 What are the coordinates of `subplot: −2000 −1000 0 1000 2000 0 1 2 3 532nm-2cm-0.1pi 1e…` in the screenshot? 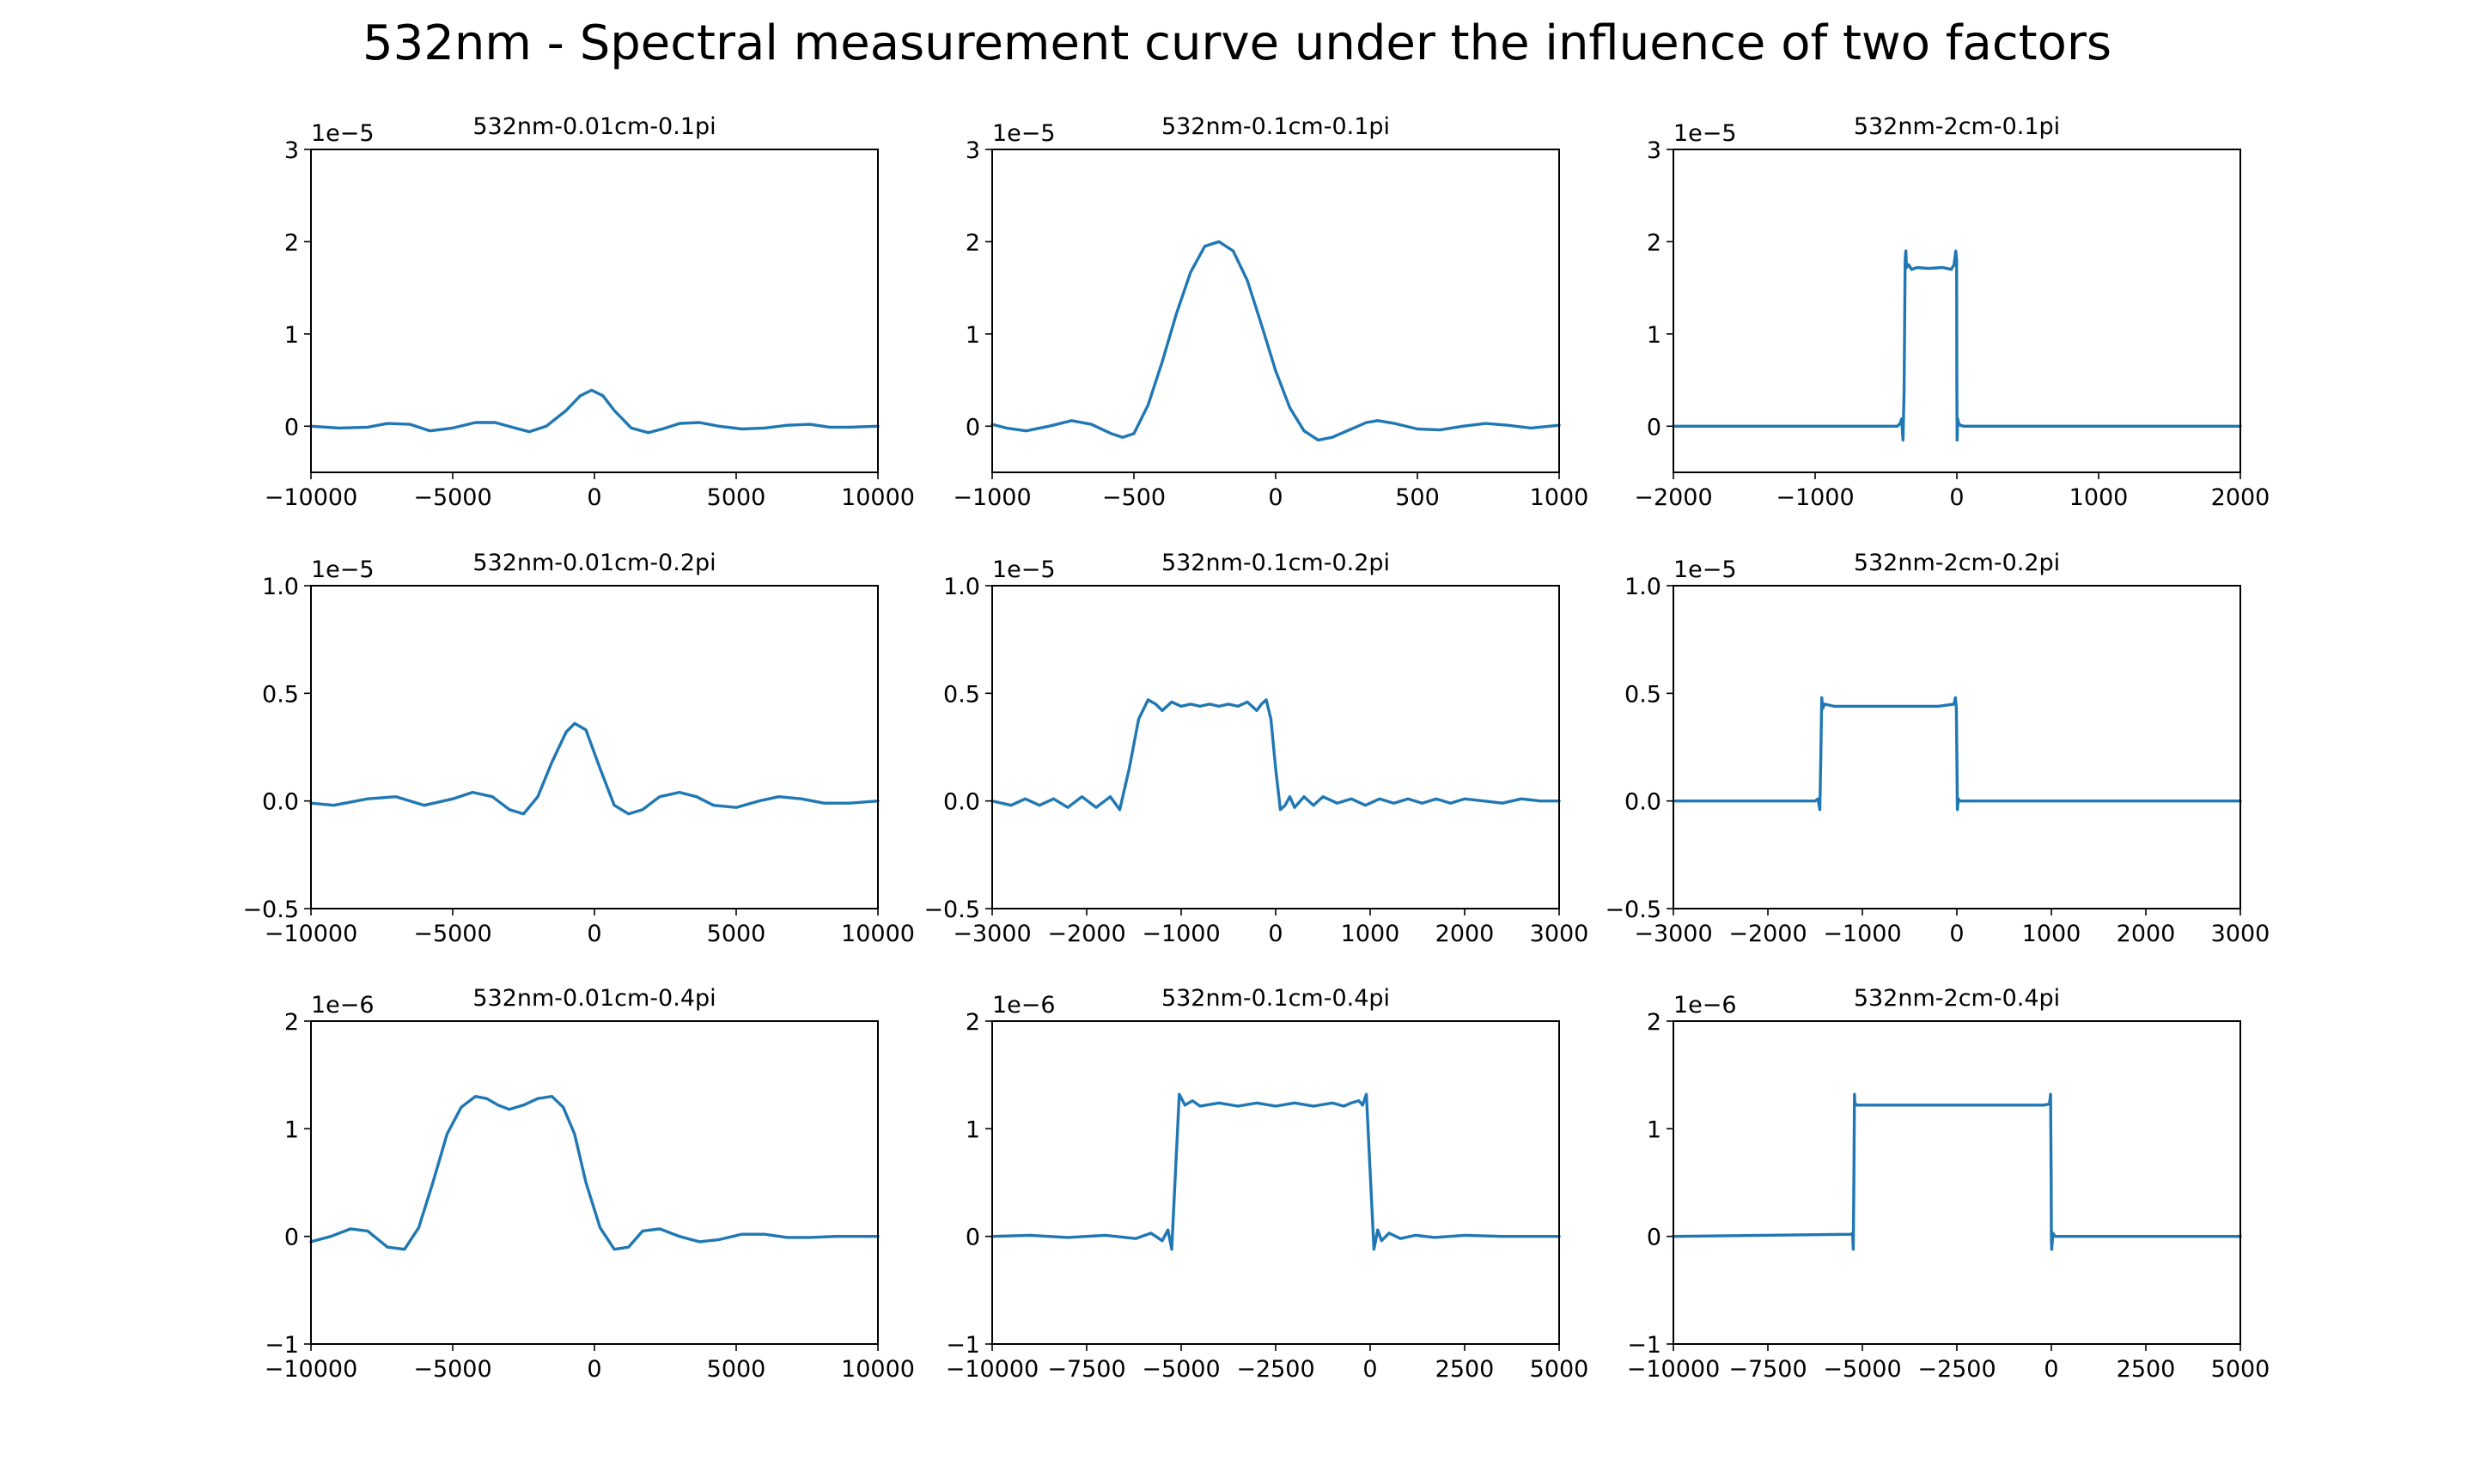 It's located at (1952, 312).